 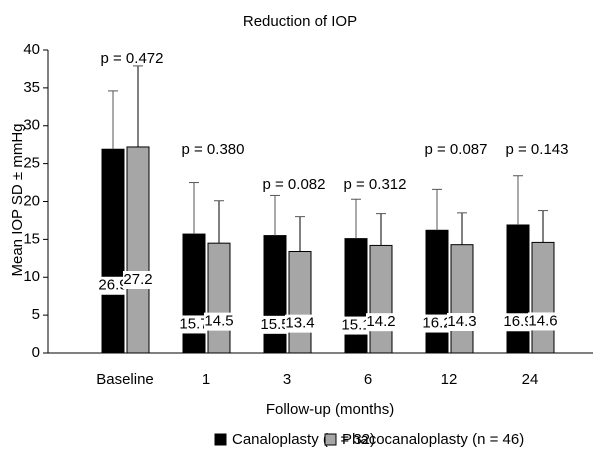 I want to click on y-tick-label: 10, so click(x=31, y=276).